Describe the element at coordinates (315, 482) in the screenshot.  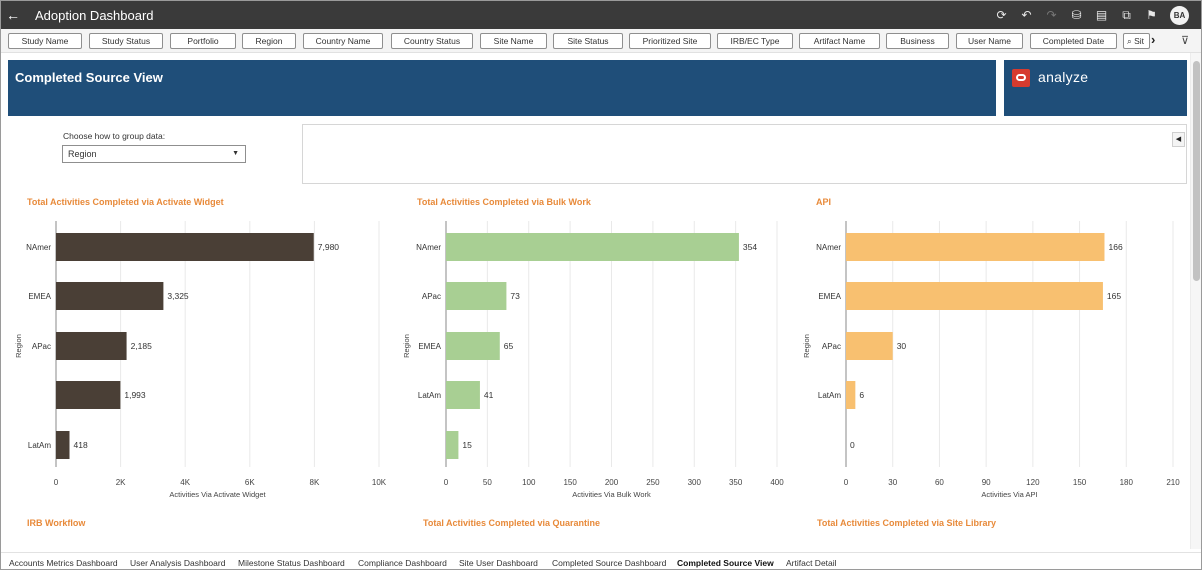
I see `x-tick-label: 8K` at that location.